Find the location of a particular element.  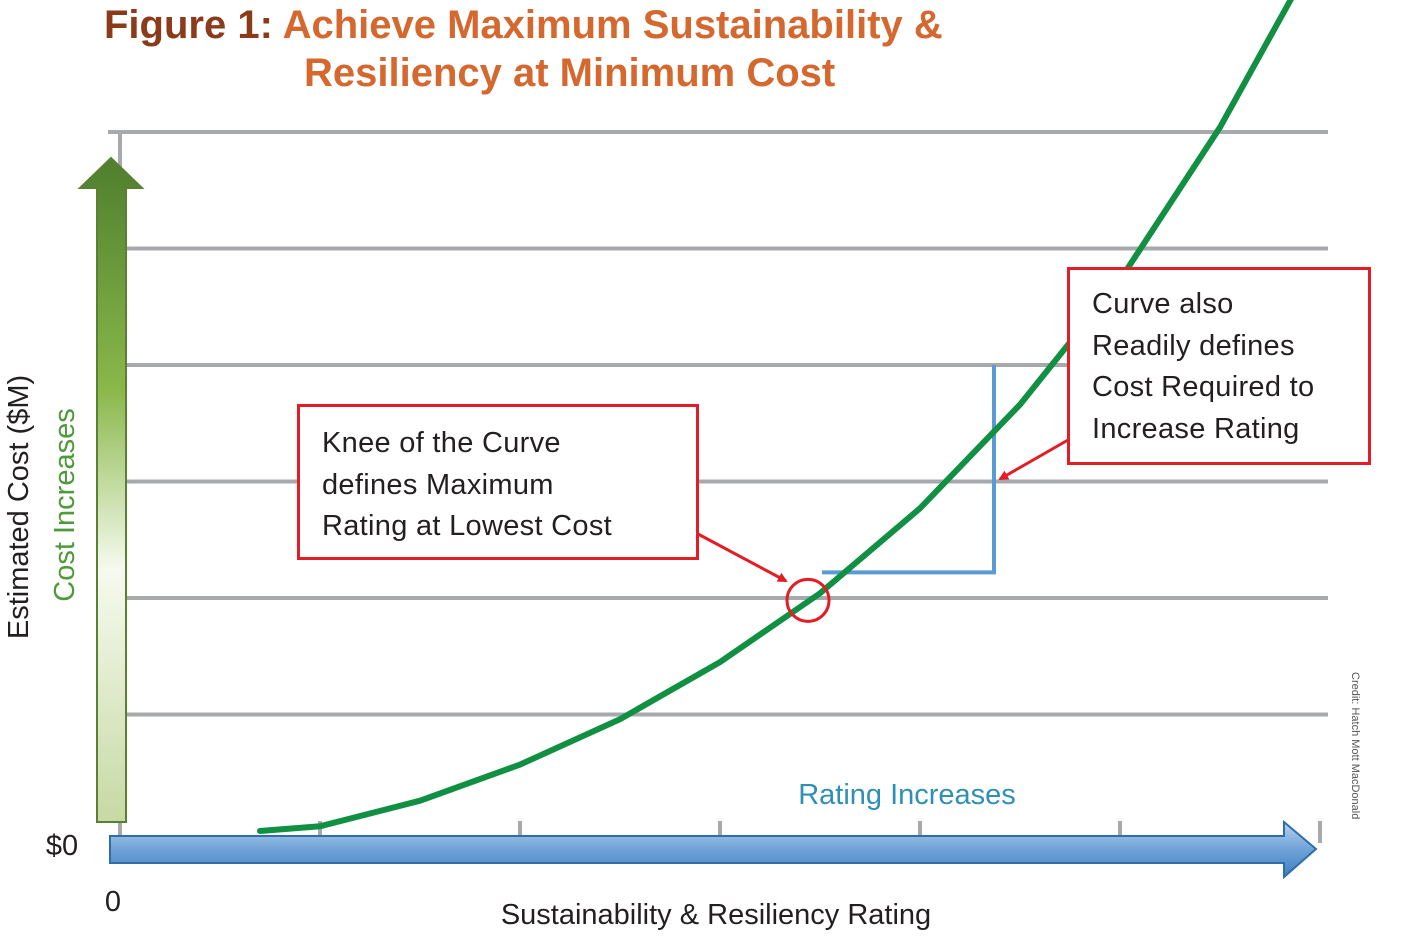

title-text-line-2: Resiliency at Minimum Cost is located at coordinates (570, 73).